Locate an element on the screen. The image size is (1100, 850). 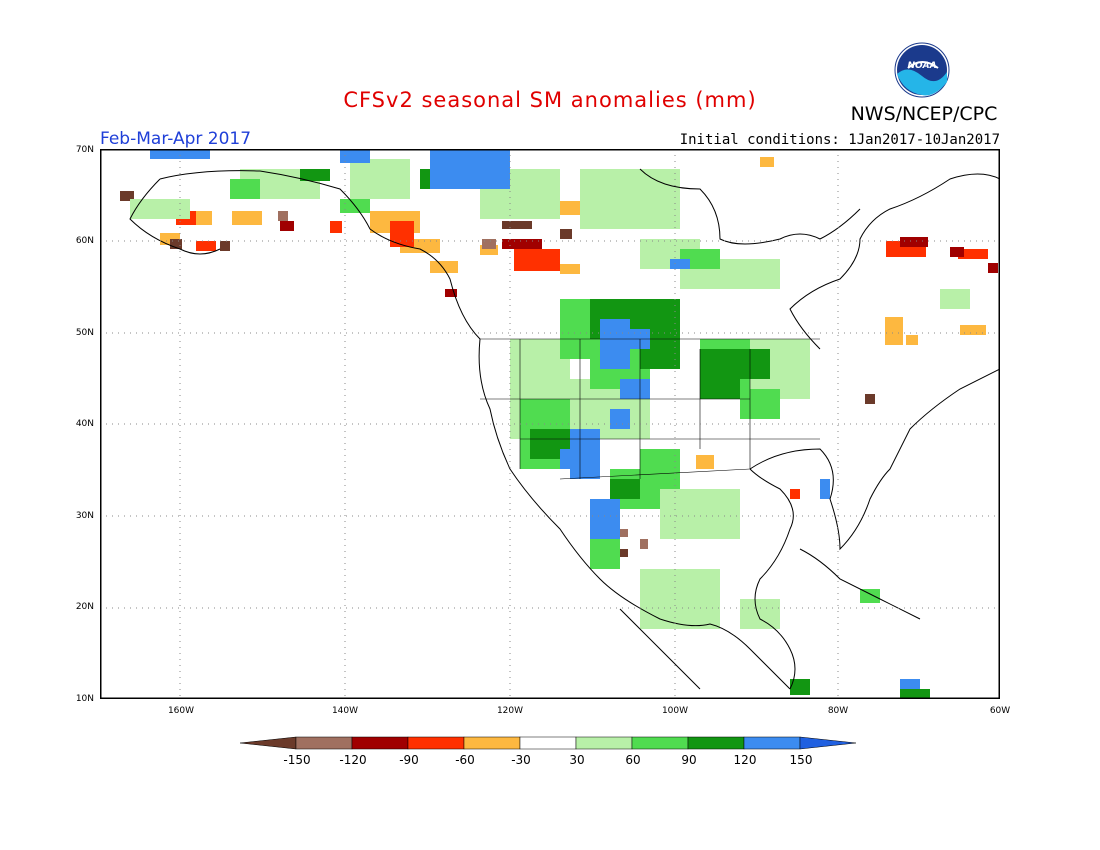
lat-label-40n: 40N is located at coordinates (84, 424).